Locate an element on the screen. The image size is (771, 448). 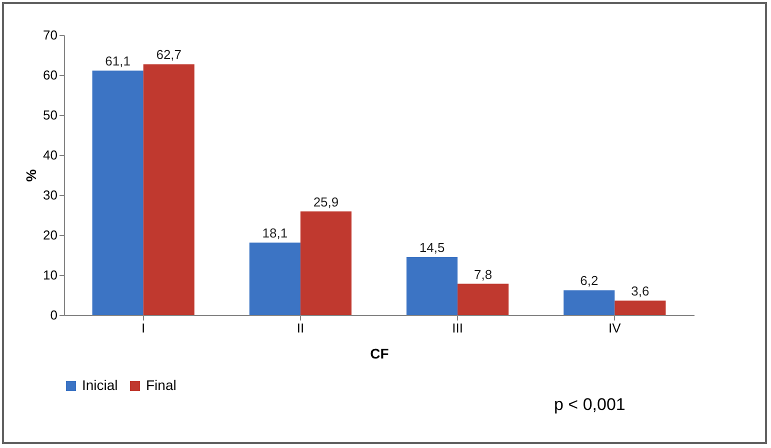
data-label: 3,6 is located at coordinates (640, 291).